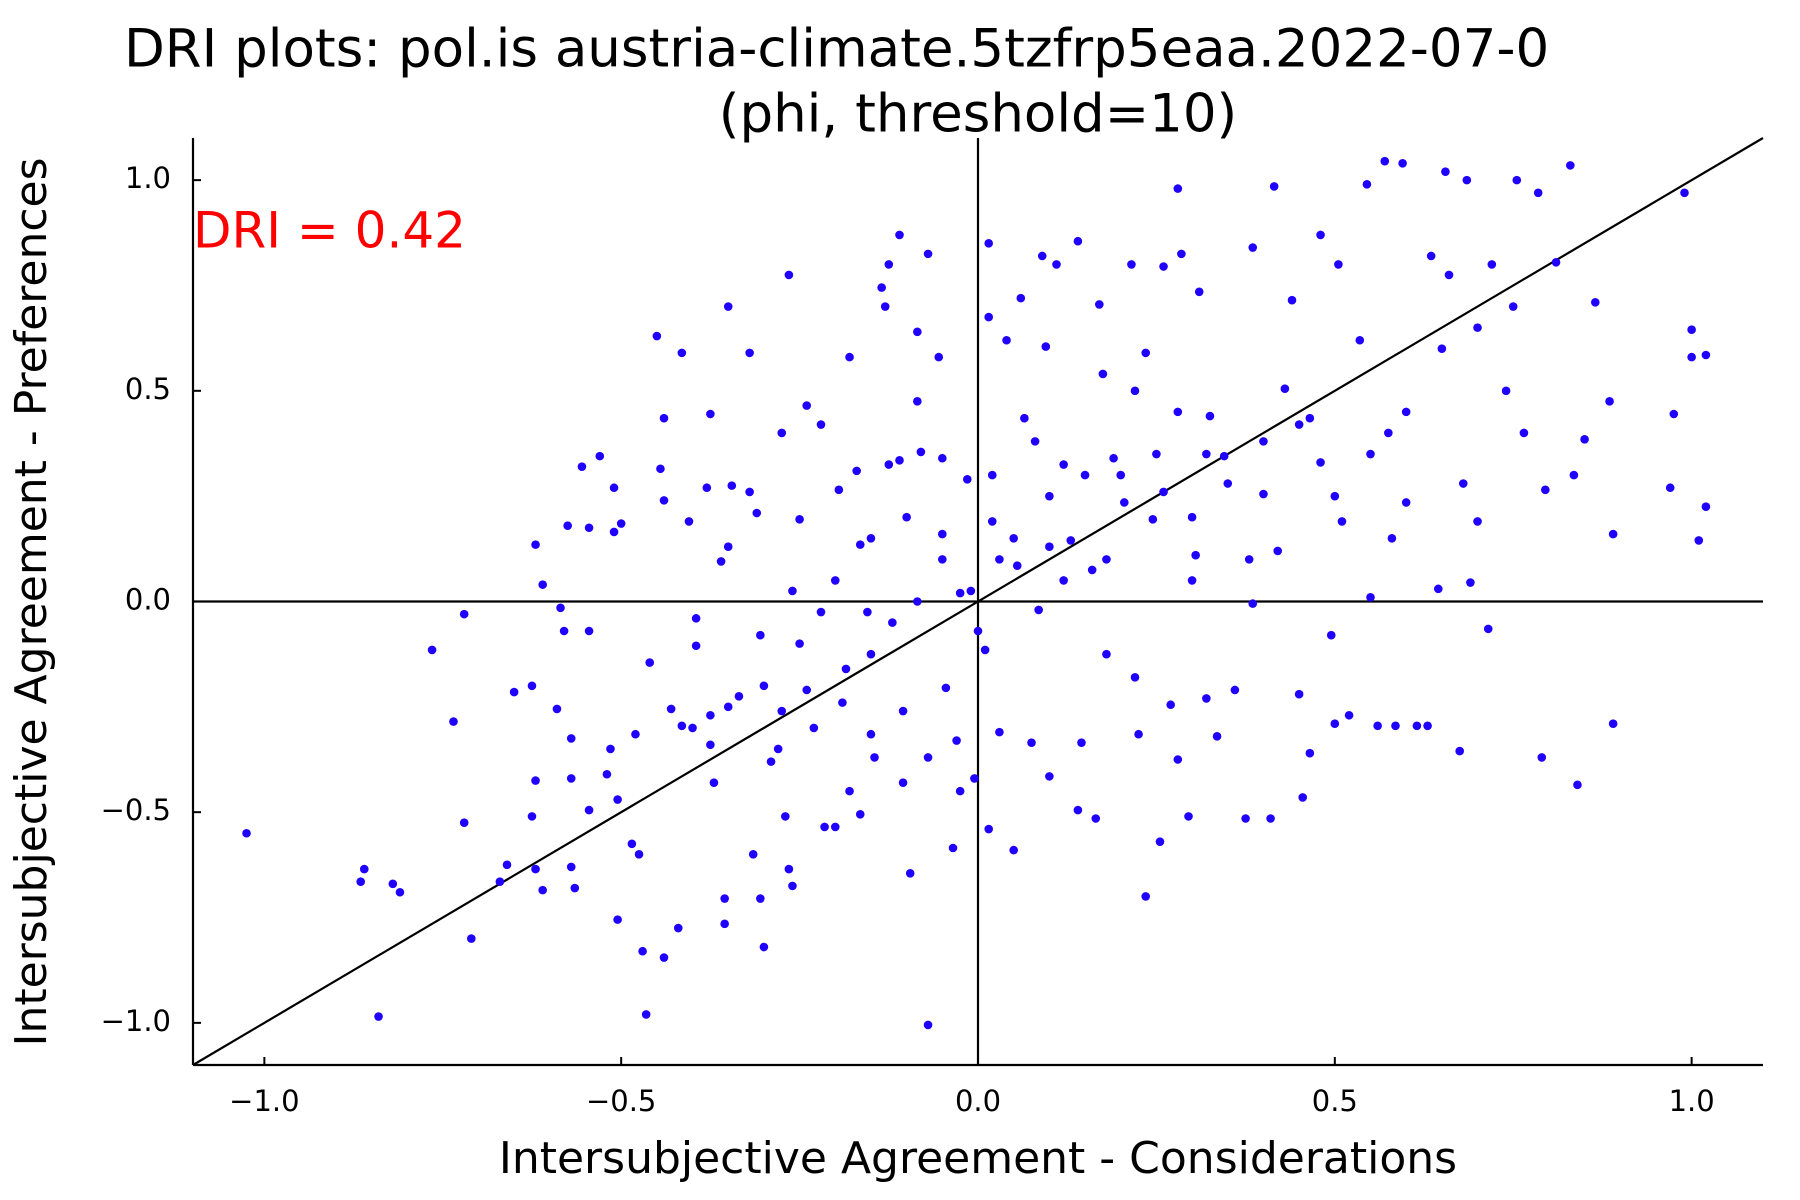 The height and width of the screenshot is (1200, 1800). What do you see at coordinates (148, 178) in the screenshot?
I see `y-tick-label: 1.0` at bounding box center [148, 178].